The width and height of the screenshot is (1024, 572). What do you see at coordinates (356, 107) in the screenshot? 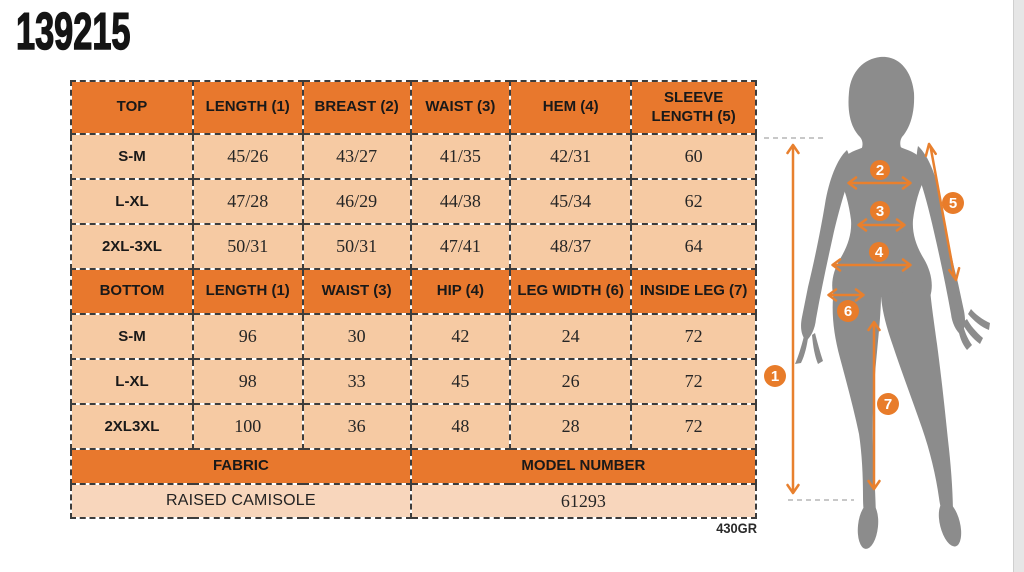
I see `header-cell-breast: BREAST (2)` at bounding box center [356, 107].